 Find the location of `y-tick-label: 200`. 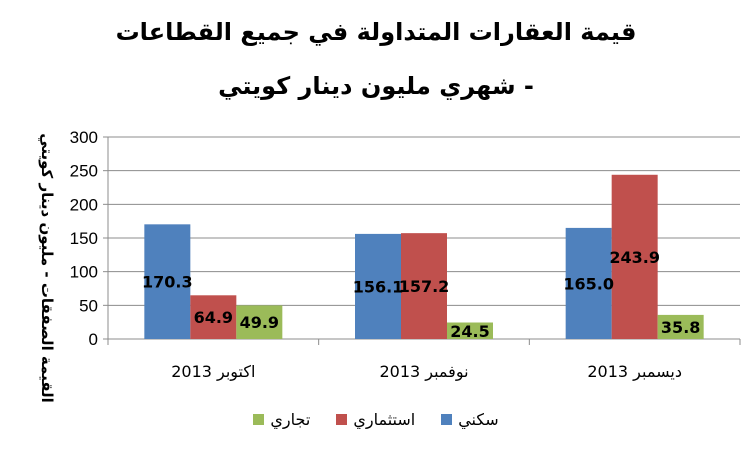

y-tick-label: 200 is located at coordinates (84, 204).